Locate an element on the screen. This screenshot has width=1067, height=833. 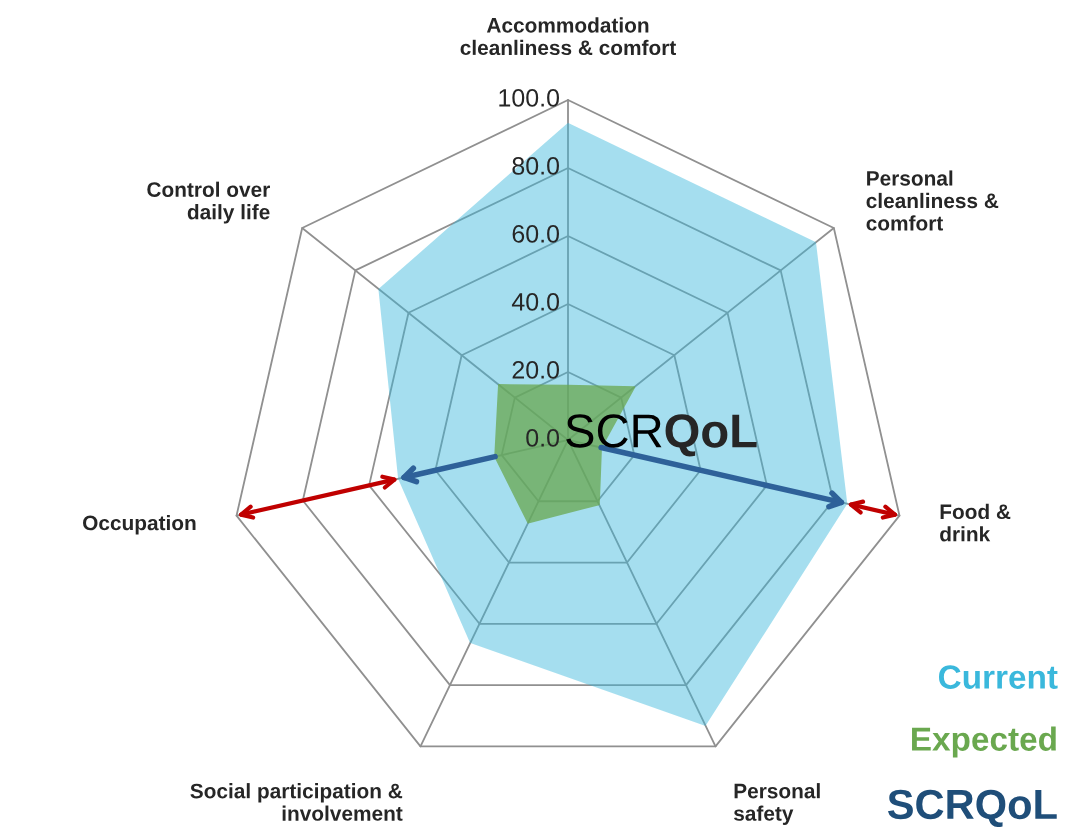
text: Expected is located at coordinates (984, 742).